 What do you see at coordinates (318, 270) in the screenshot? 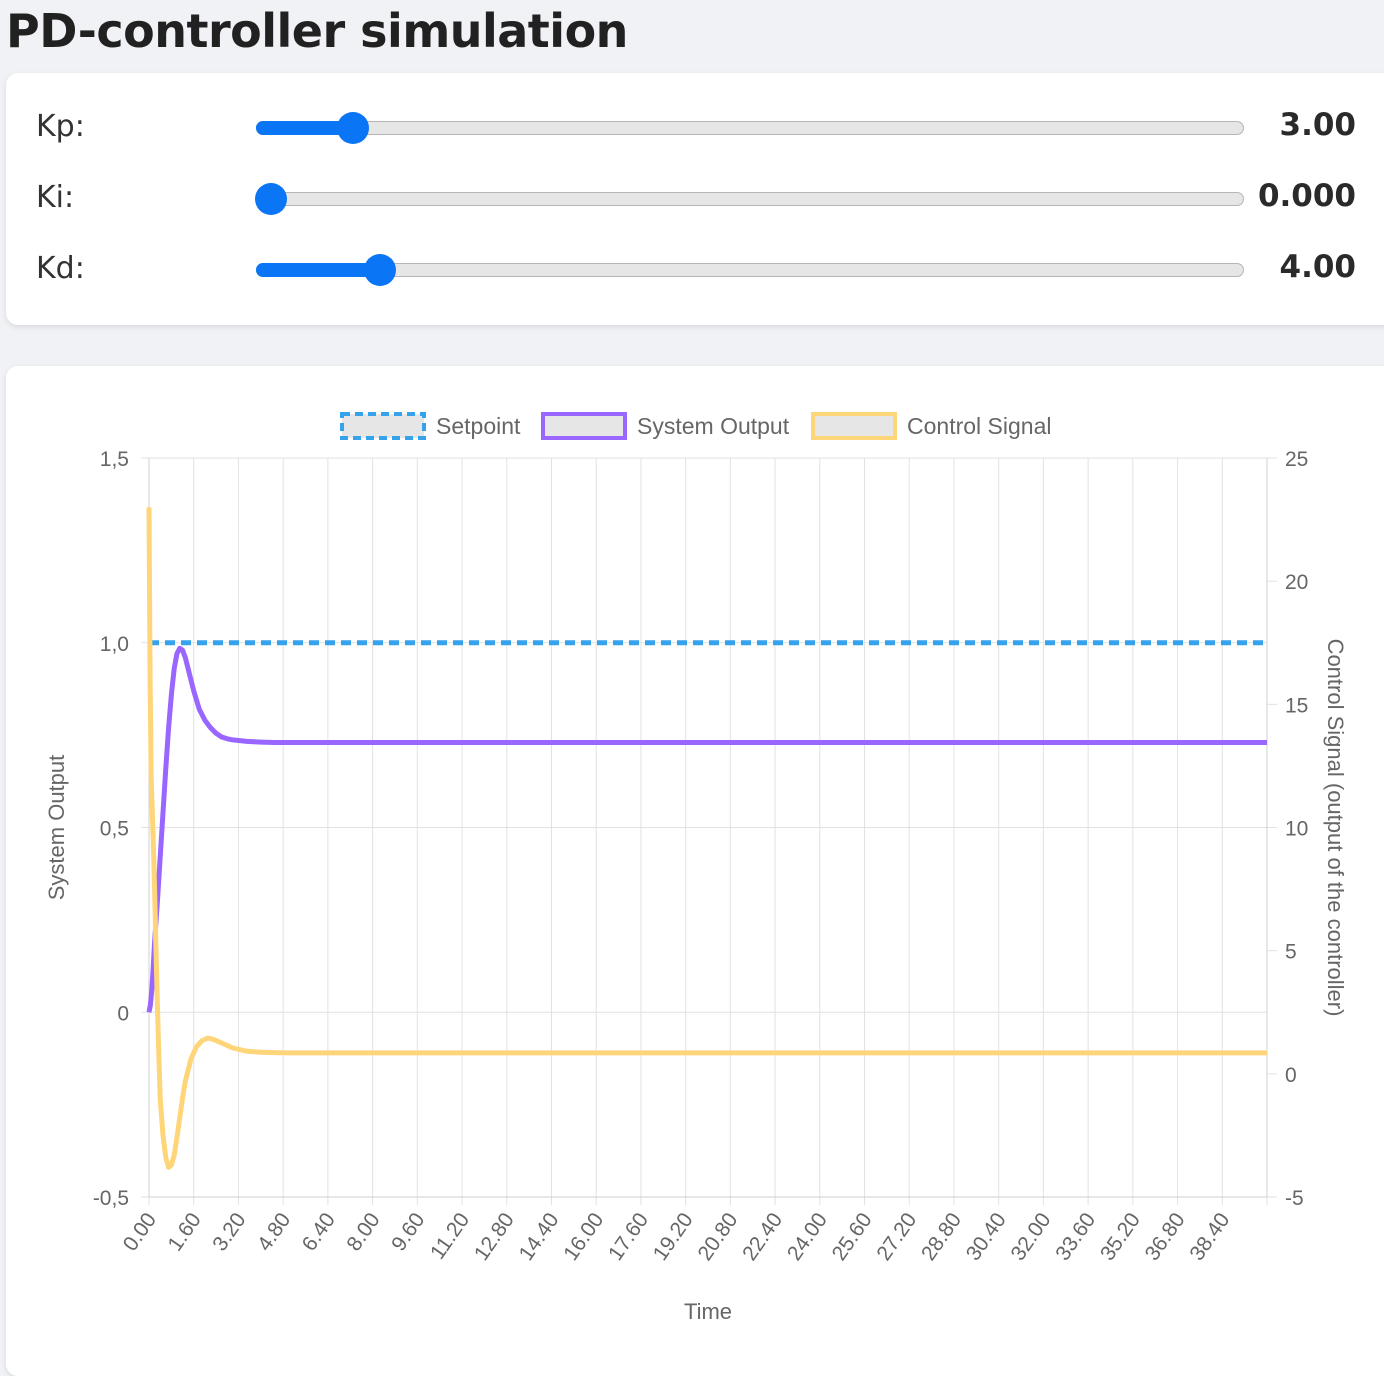
I see `kd-slider-fill` at bounding box center [318, 270].